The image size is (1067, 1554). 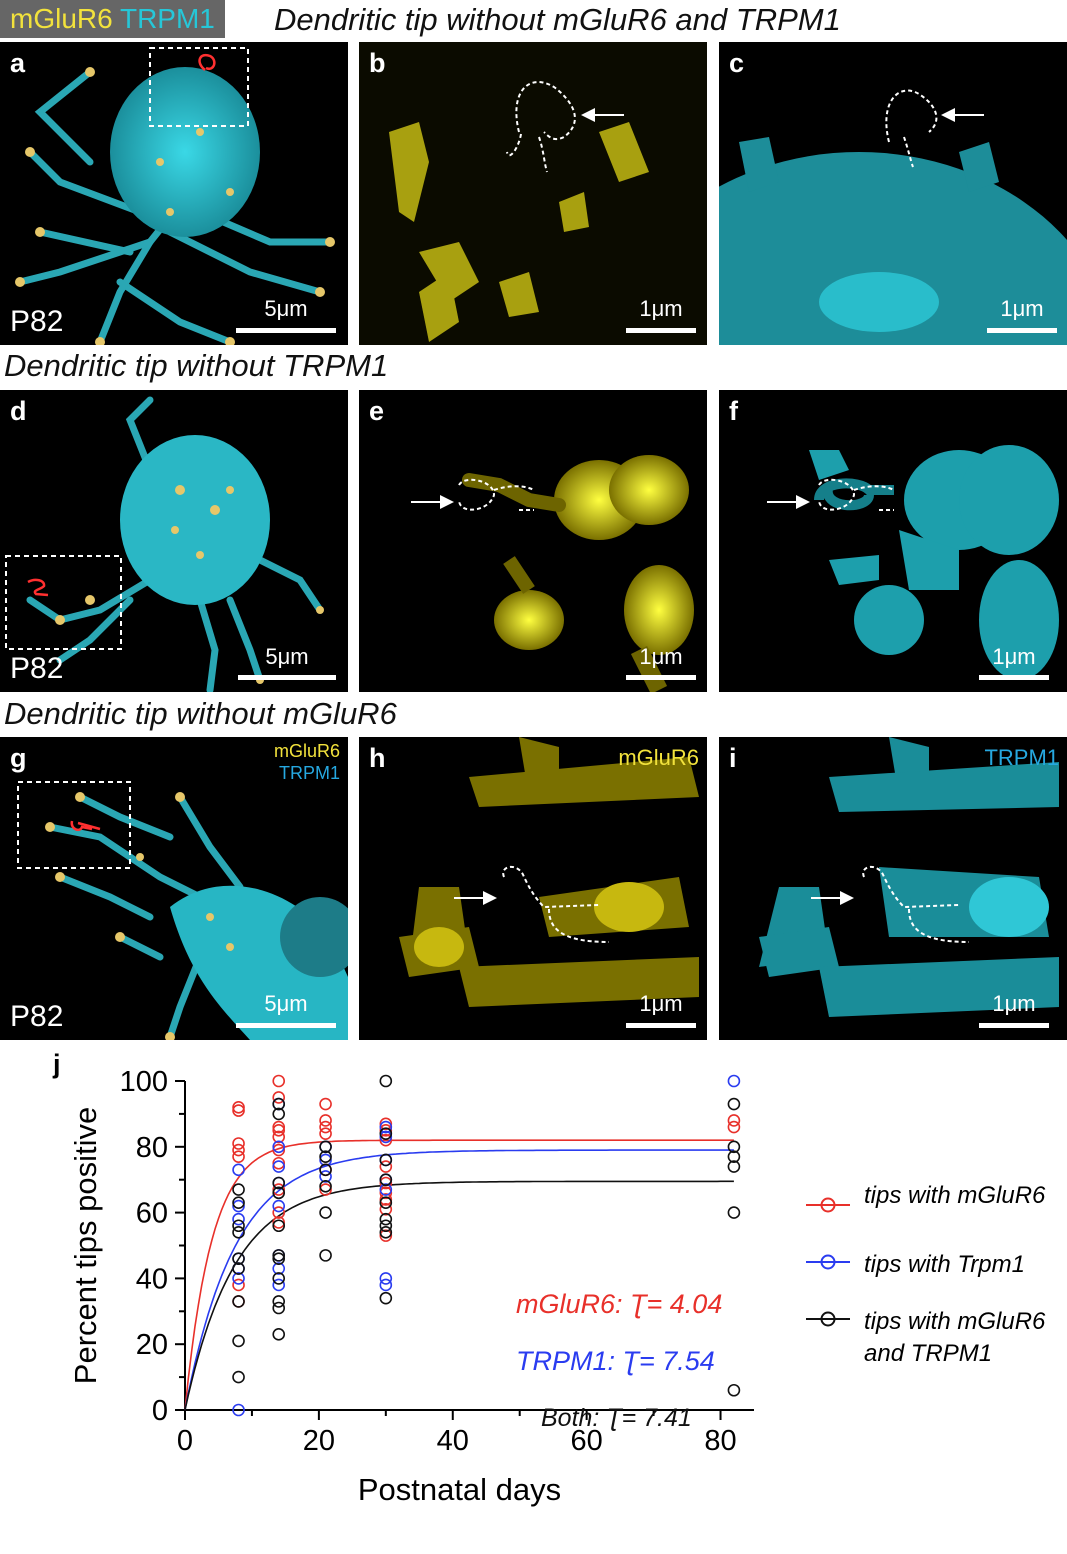 What do you see at coordinates (18, 411) in the screenshot?
I see `panel-label-d: d` at bounding box center [18, 411].